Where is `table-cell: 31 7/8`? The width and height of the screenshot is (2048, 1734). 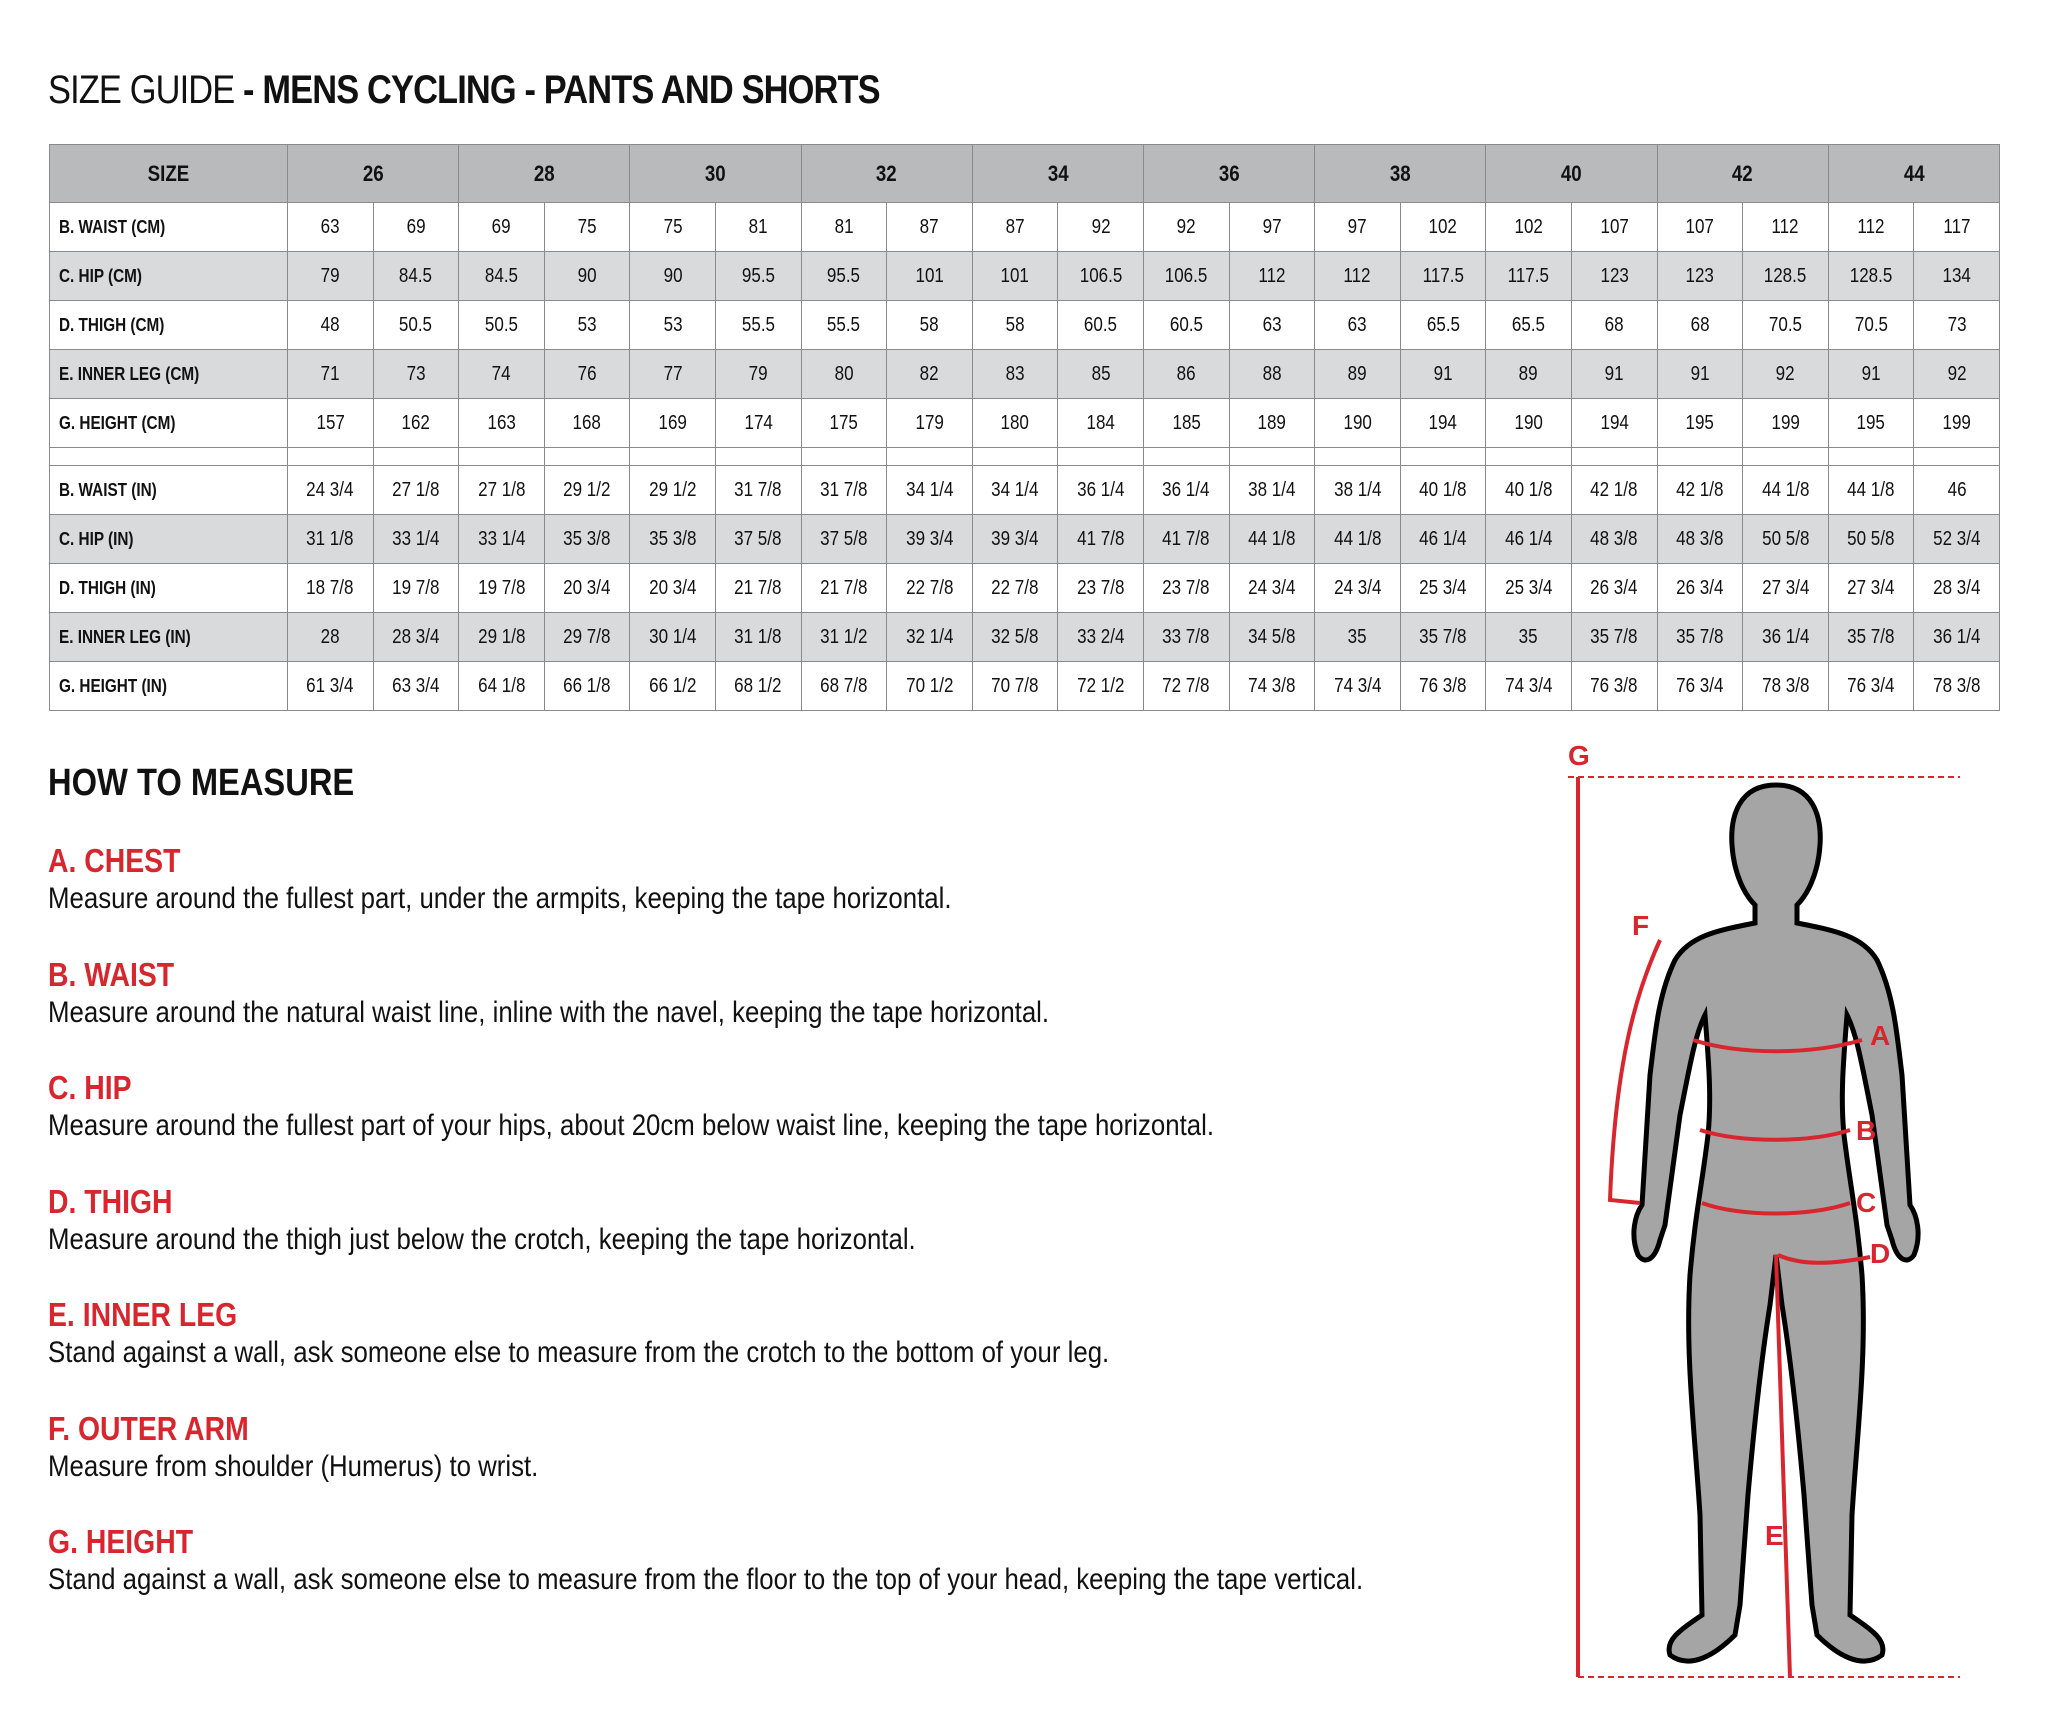 table-cell: 31 7/8 is located at coordinates (758, 490).